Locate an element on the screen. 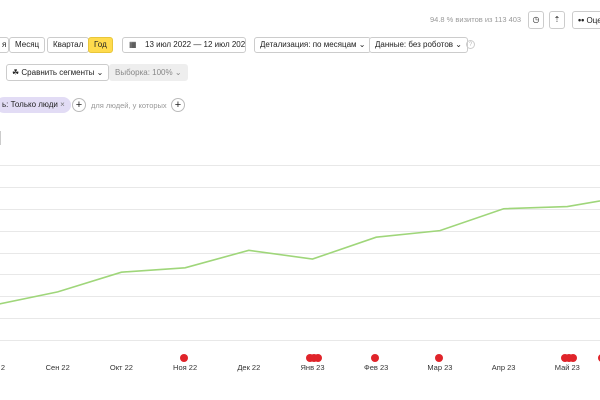 Image resolution: width=600 pixels, height=400 pixels. report-button: •• Оце is located at coordinates (586, 20).